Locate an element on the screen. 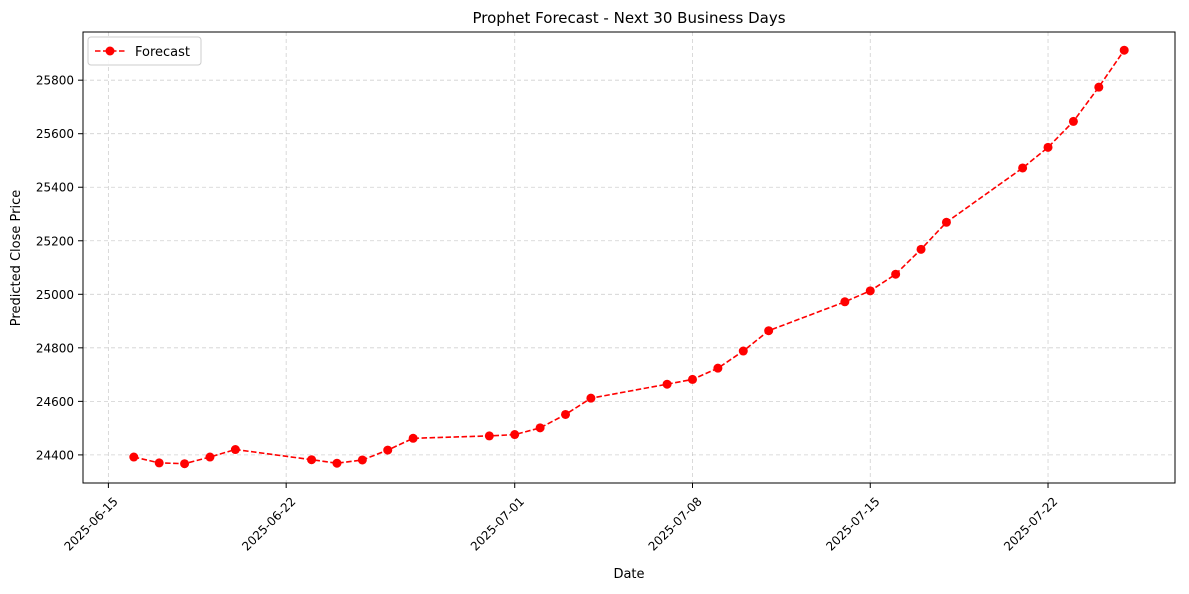 The image size is (1189, 594). y-tick-label: 25600 is located at coordinates (55, 134).